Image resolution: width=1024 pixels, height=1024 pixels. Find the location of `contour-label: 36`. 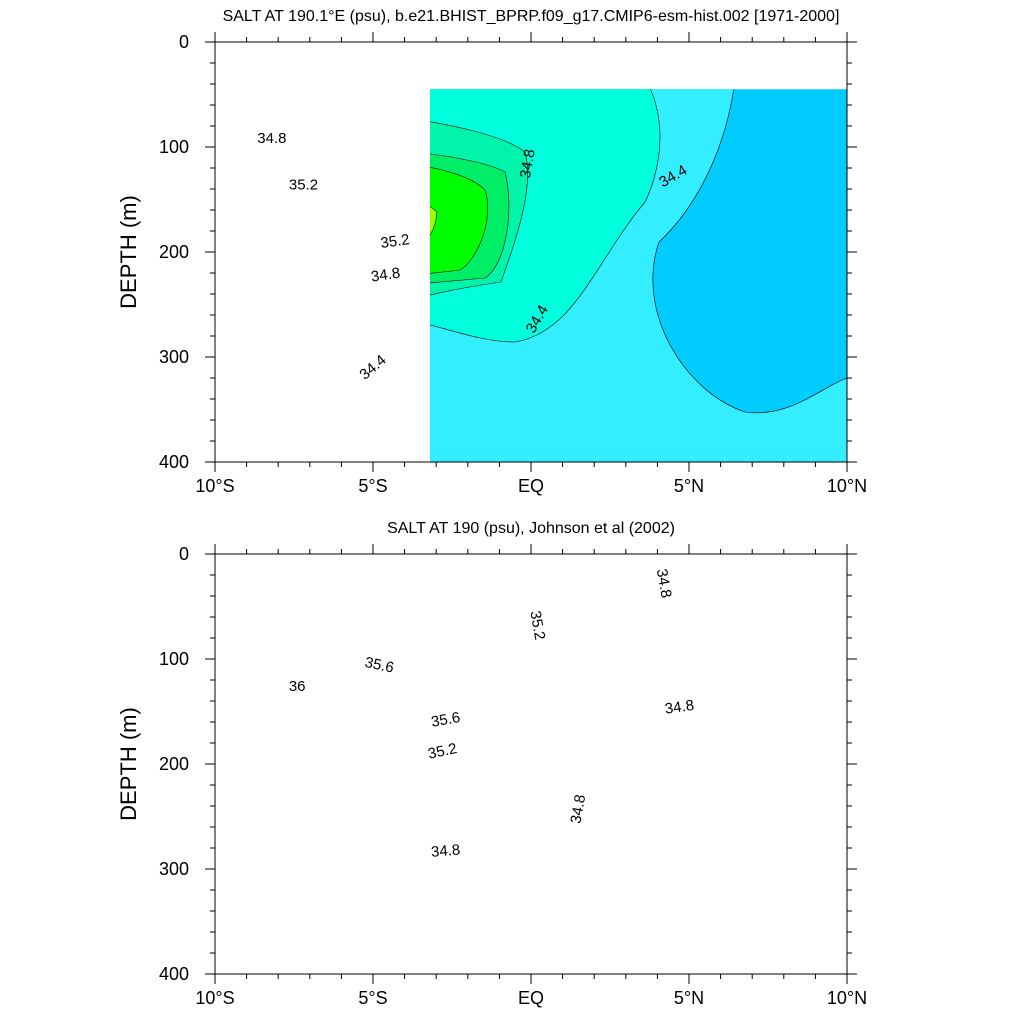

contour-label: 36 is located at coordinates (297, 686).